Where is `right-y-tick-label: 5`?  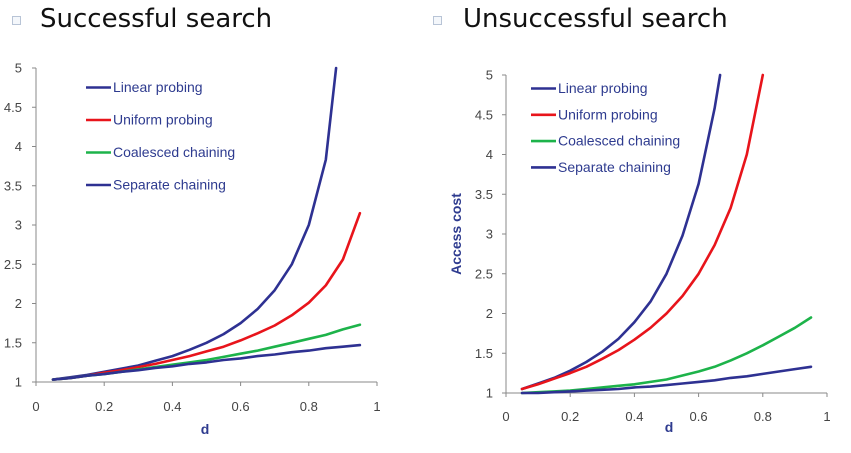 right-y-tick-label: 5 is located at coordinates (489, 75).